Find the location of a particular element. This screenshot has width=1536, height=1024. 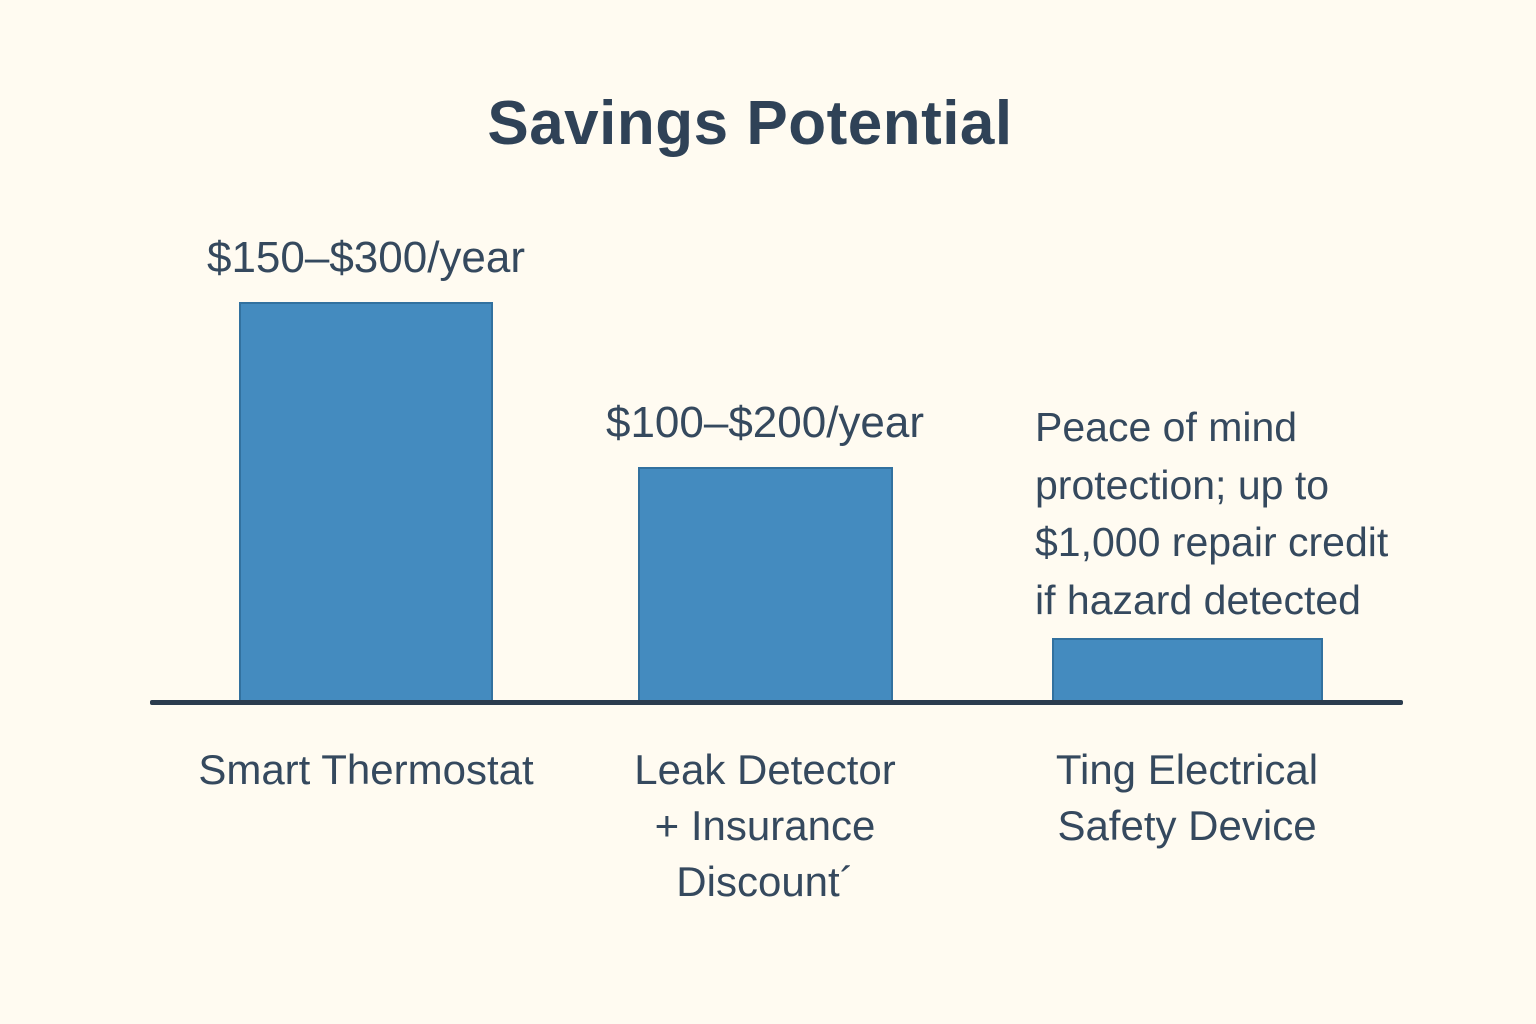

bar-ting-device is located at coordinates (1187, 670).